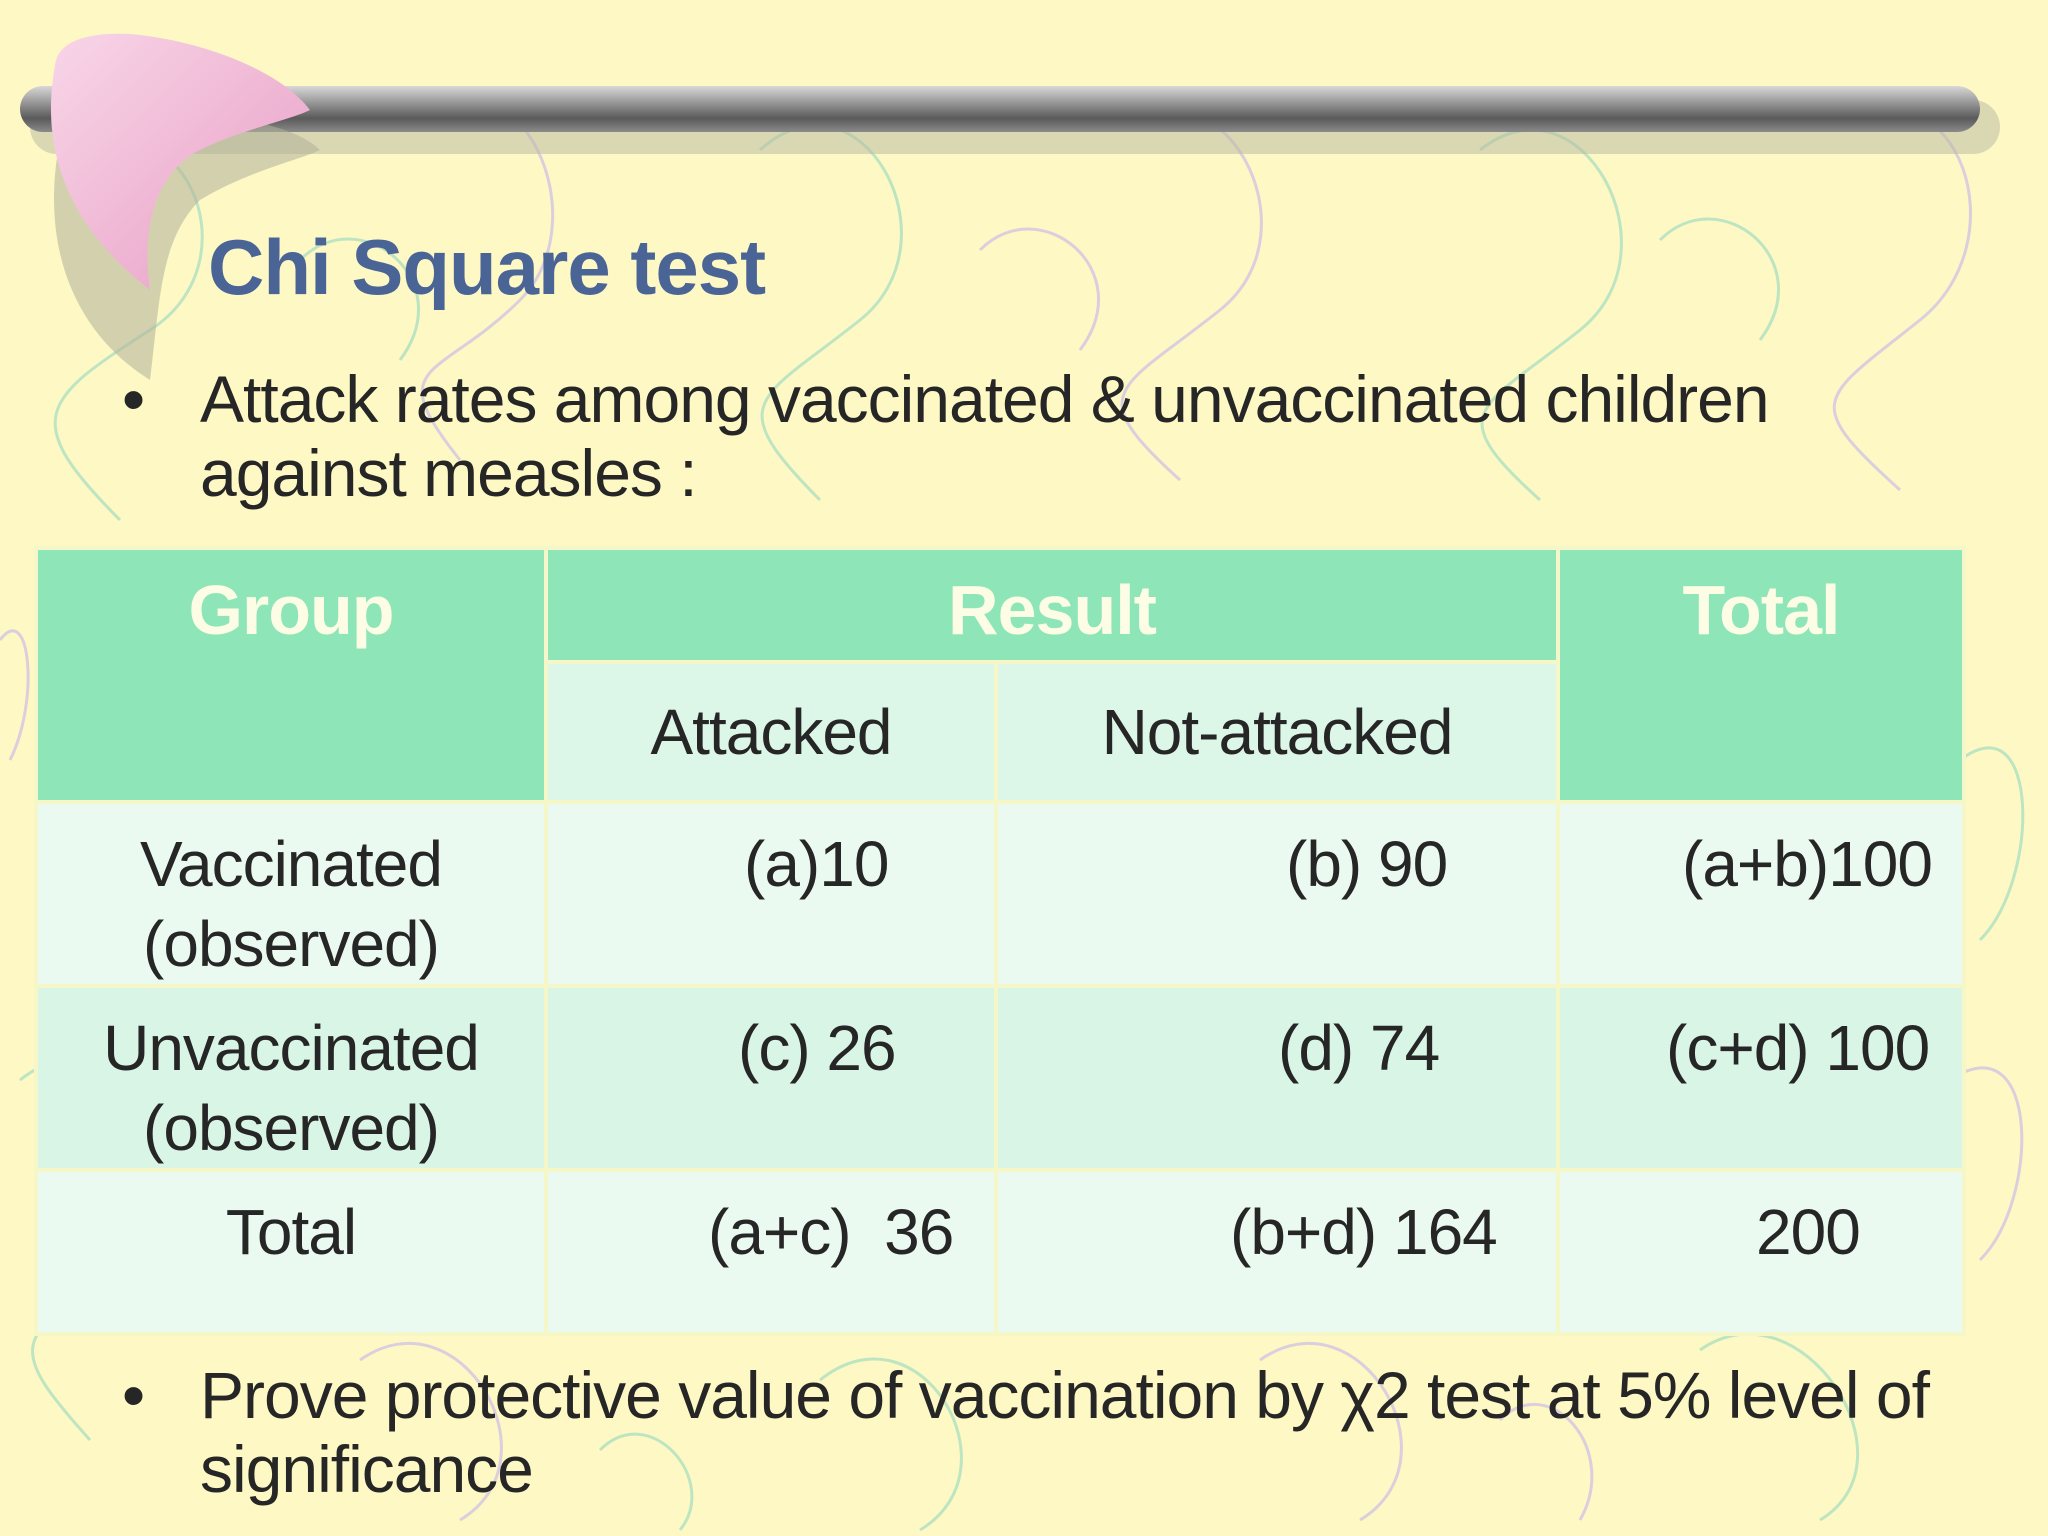 The image size is (2048, 1536). I want to click on cell-not-attacked: (b+d) 164, so click(1277, 1252).